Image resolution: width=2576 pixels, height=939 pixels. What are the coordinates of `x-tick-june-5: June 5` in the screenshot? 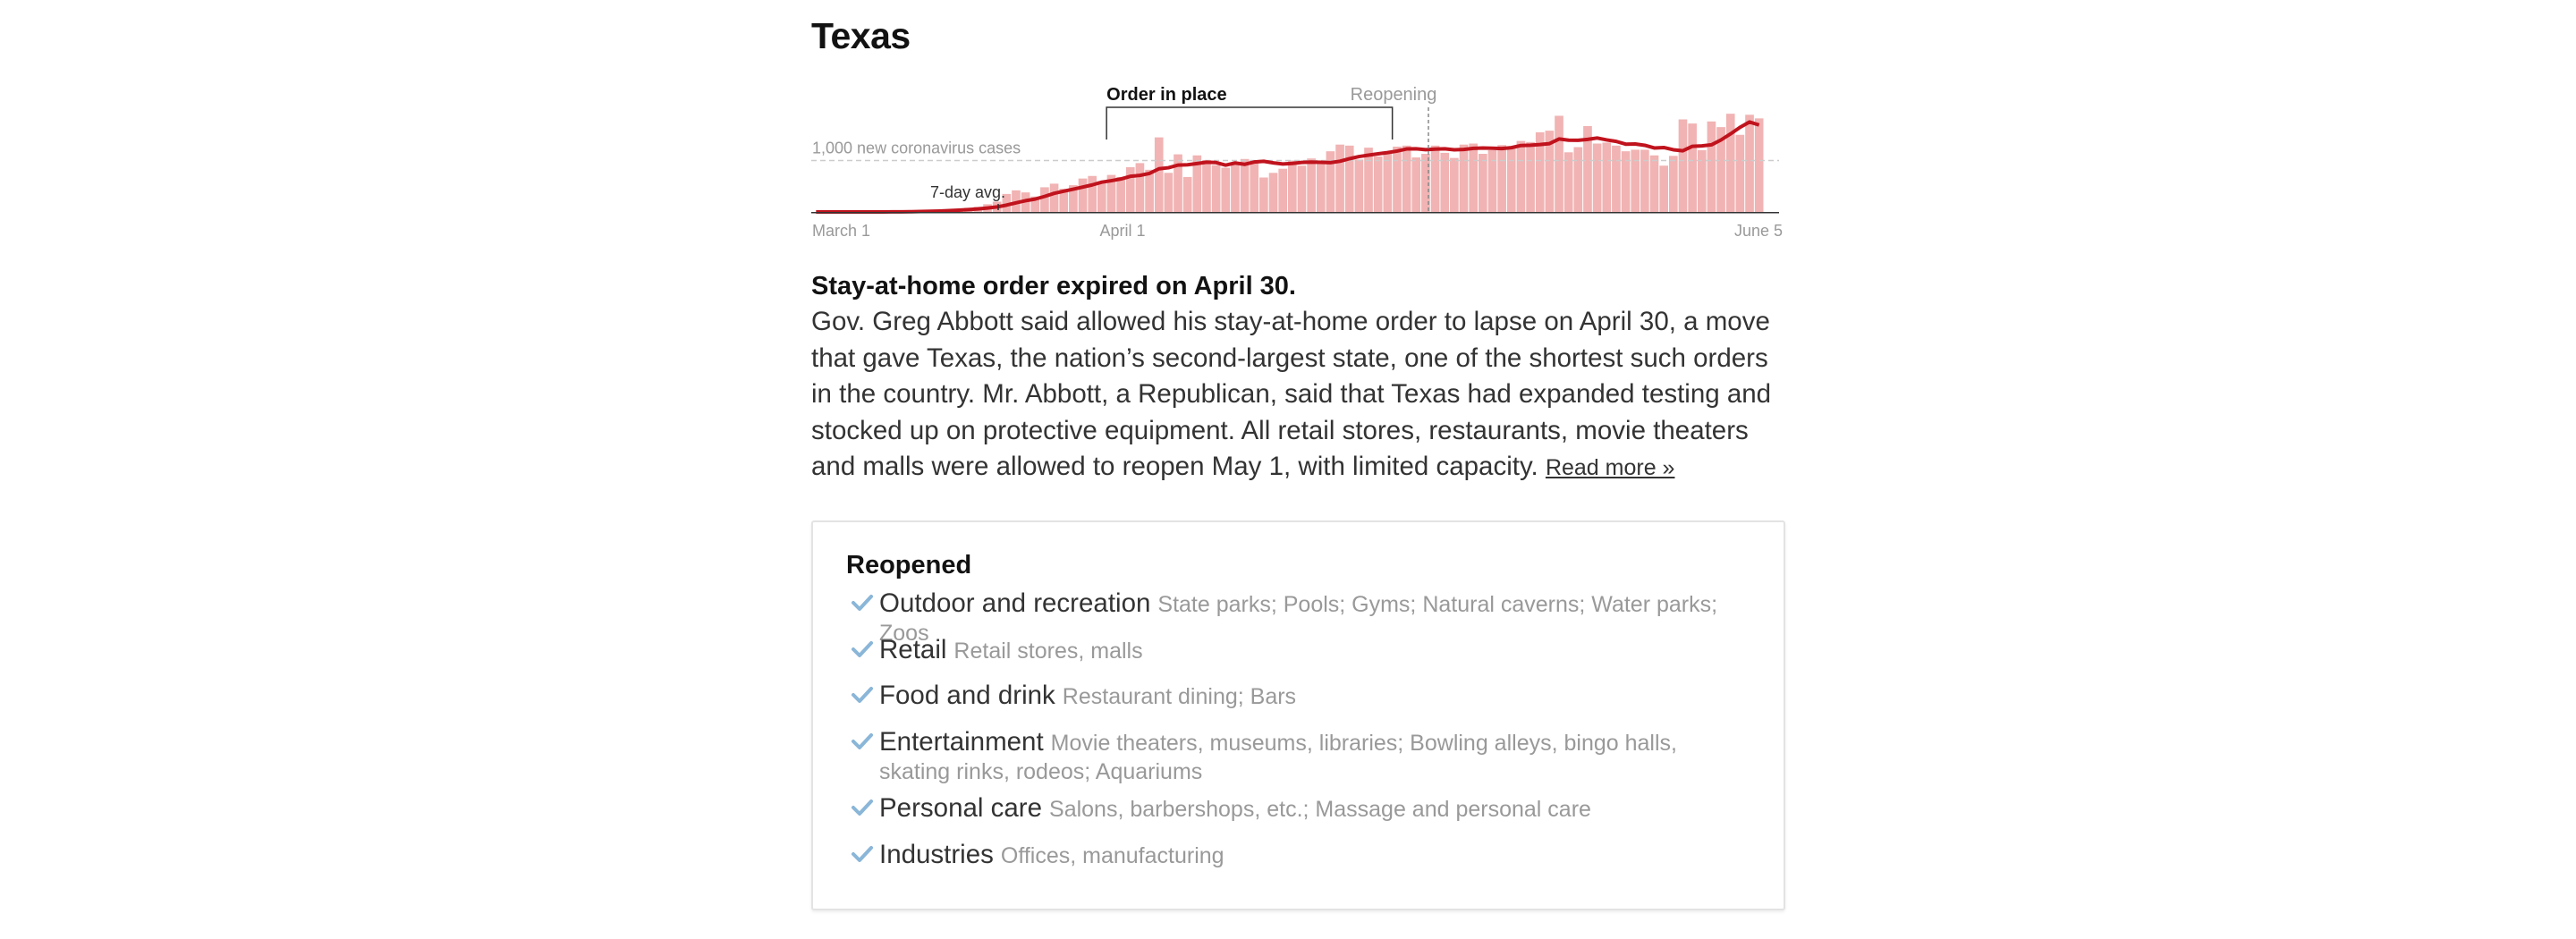 It's located at (1758, 231).